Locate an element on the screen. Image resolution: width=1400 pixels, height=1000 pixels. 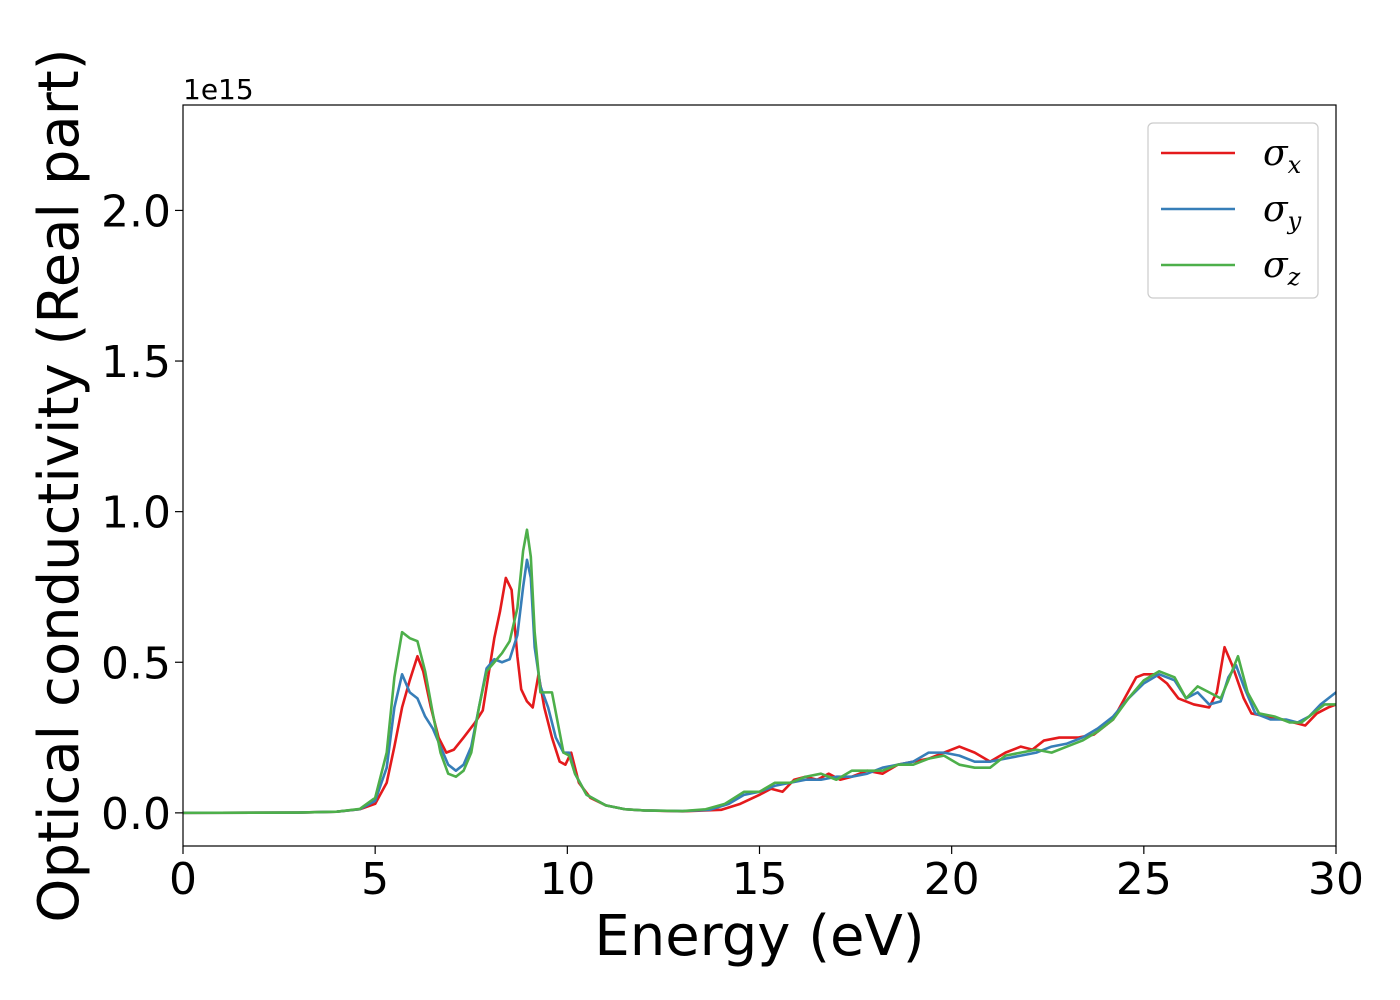
legend: σx σy σz is located at coordinates (1233, 210).